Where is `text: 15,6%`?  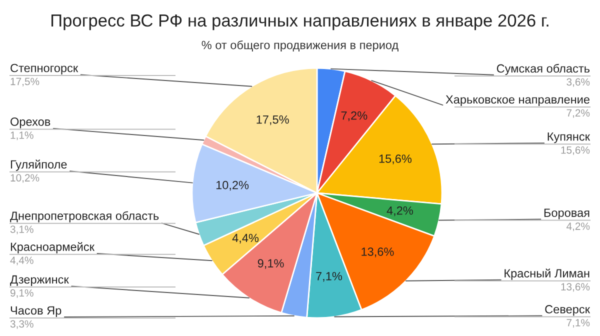
text: 15,6% is located at coordinates (575, 150).